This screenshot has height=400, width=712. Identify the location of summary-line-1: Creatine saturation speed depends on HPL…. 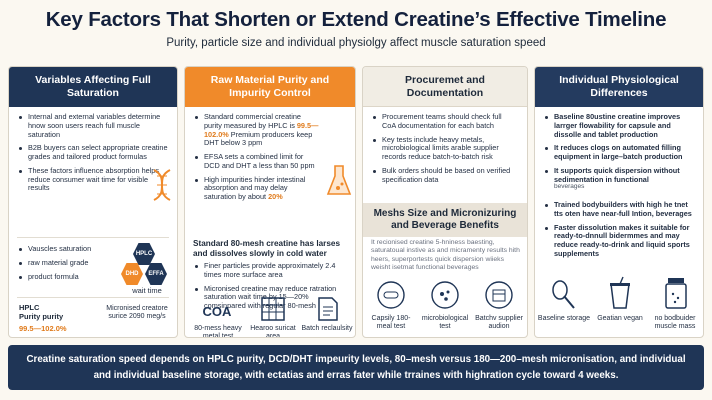
(356, 360).